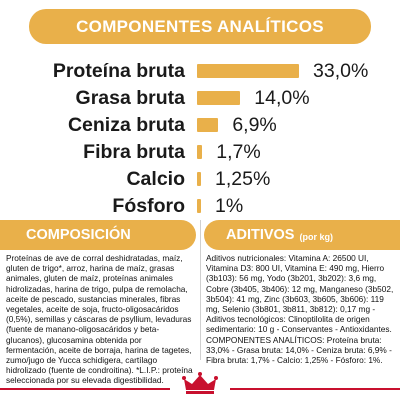  I want to click on nutrient-row-ceniza-bruta: Ceniza bruta 6,9%, so click(200, 125).